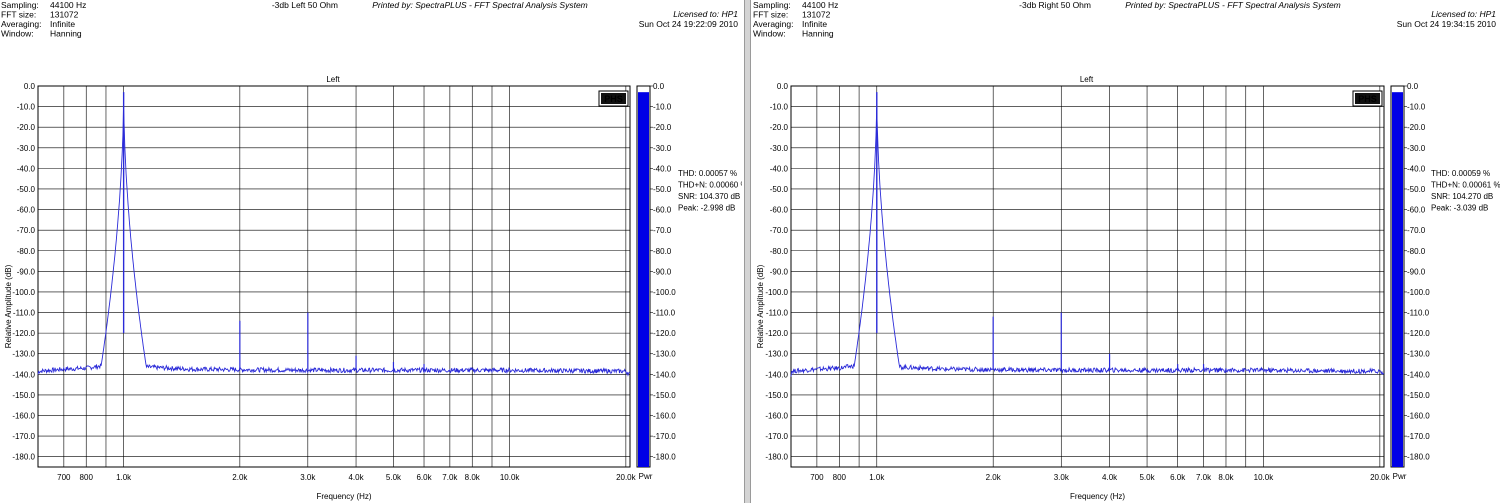  What do you see at coordinates (26, 210) in the screenshot?
I see `y-tick-label: -60.0` at bounding box center [26, 210].